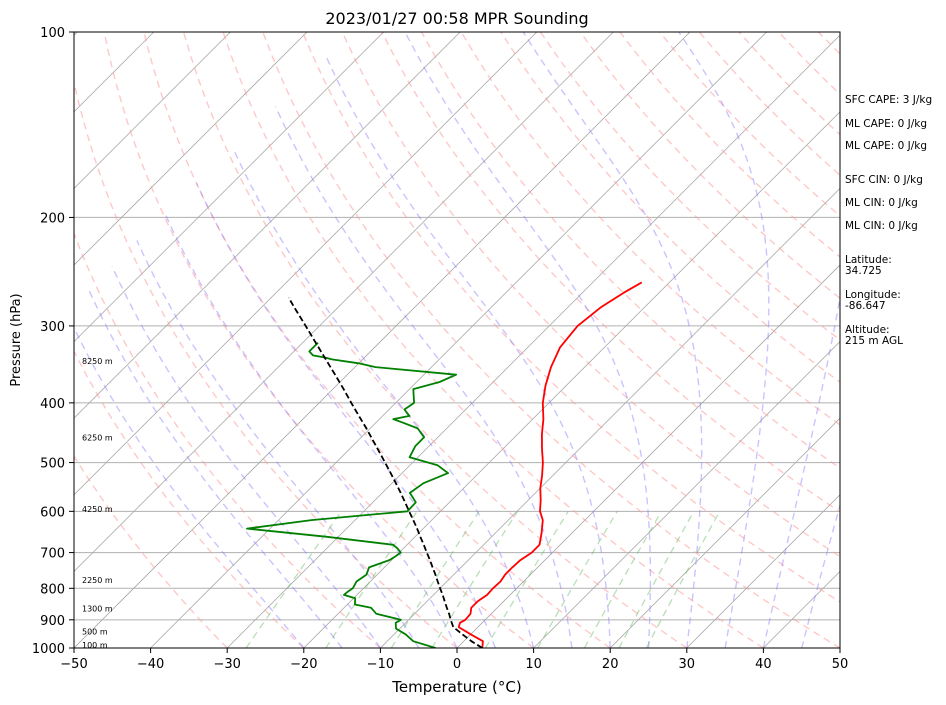 This screenshot has height=705, width=946. Describe the element at coordinates (687, 664) in the screenshot. I see `x-tick-label: 30` at that location.